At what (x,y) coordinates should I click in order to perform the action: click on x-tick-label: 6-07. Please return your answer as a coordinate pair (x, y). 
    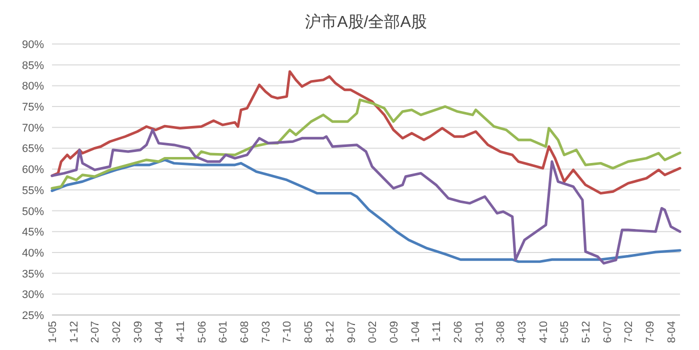
    Looking at the image, I should click on (608, 332).